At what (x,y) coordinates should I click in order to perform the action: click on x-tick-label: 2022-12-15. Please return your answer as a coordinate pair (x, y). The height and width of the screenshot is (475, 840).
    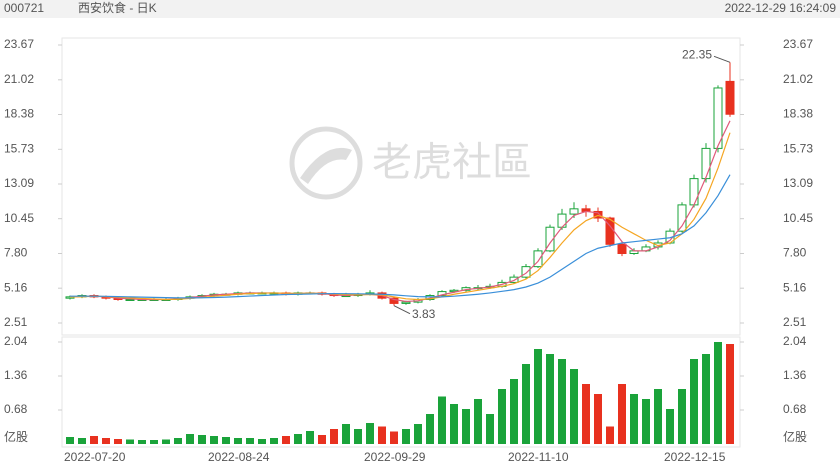
    Looking at the image, I should click on (695, 457).